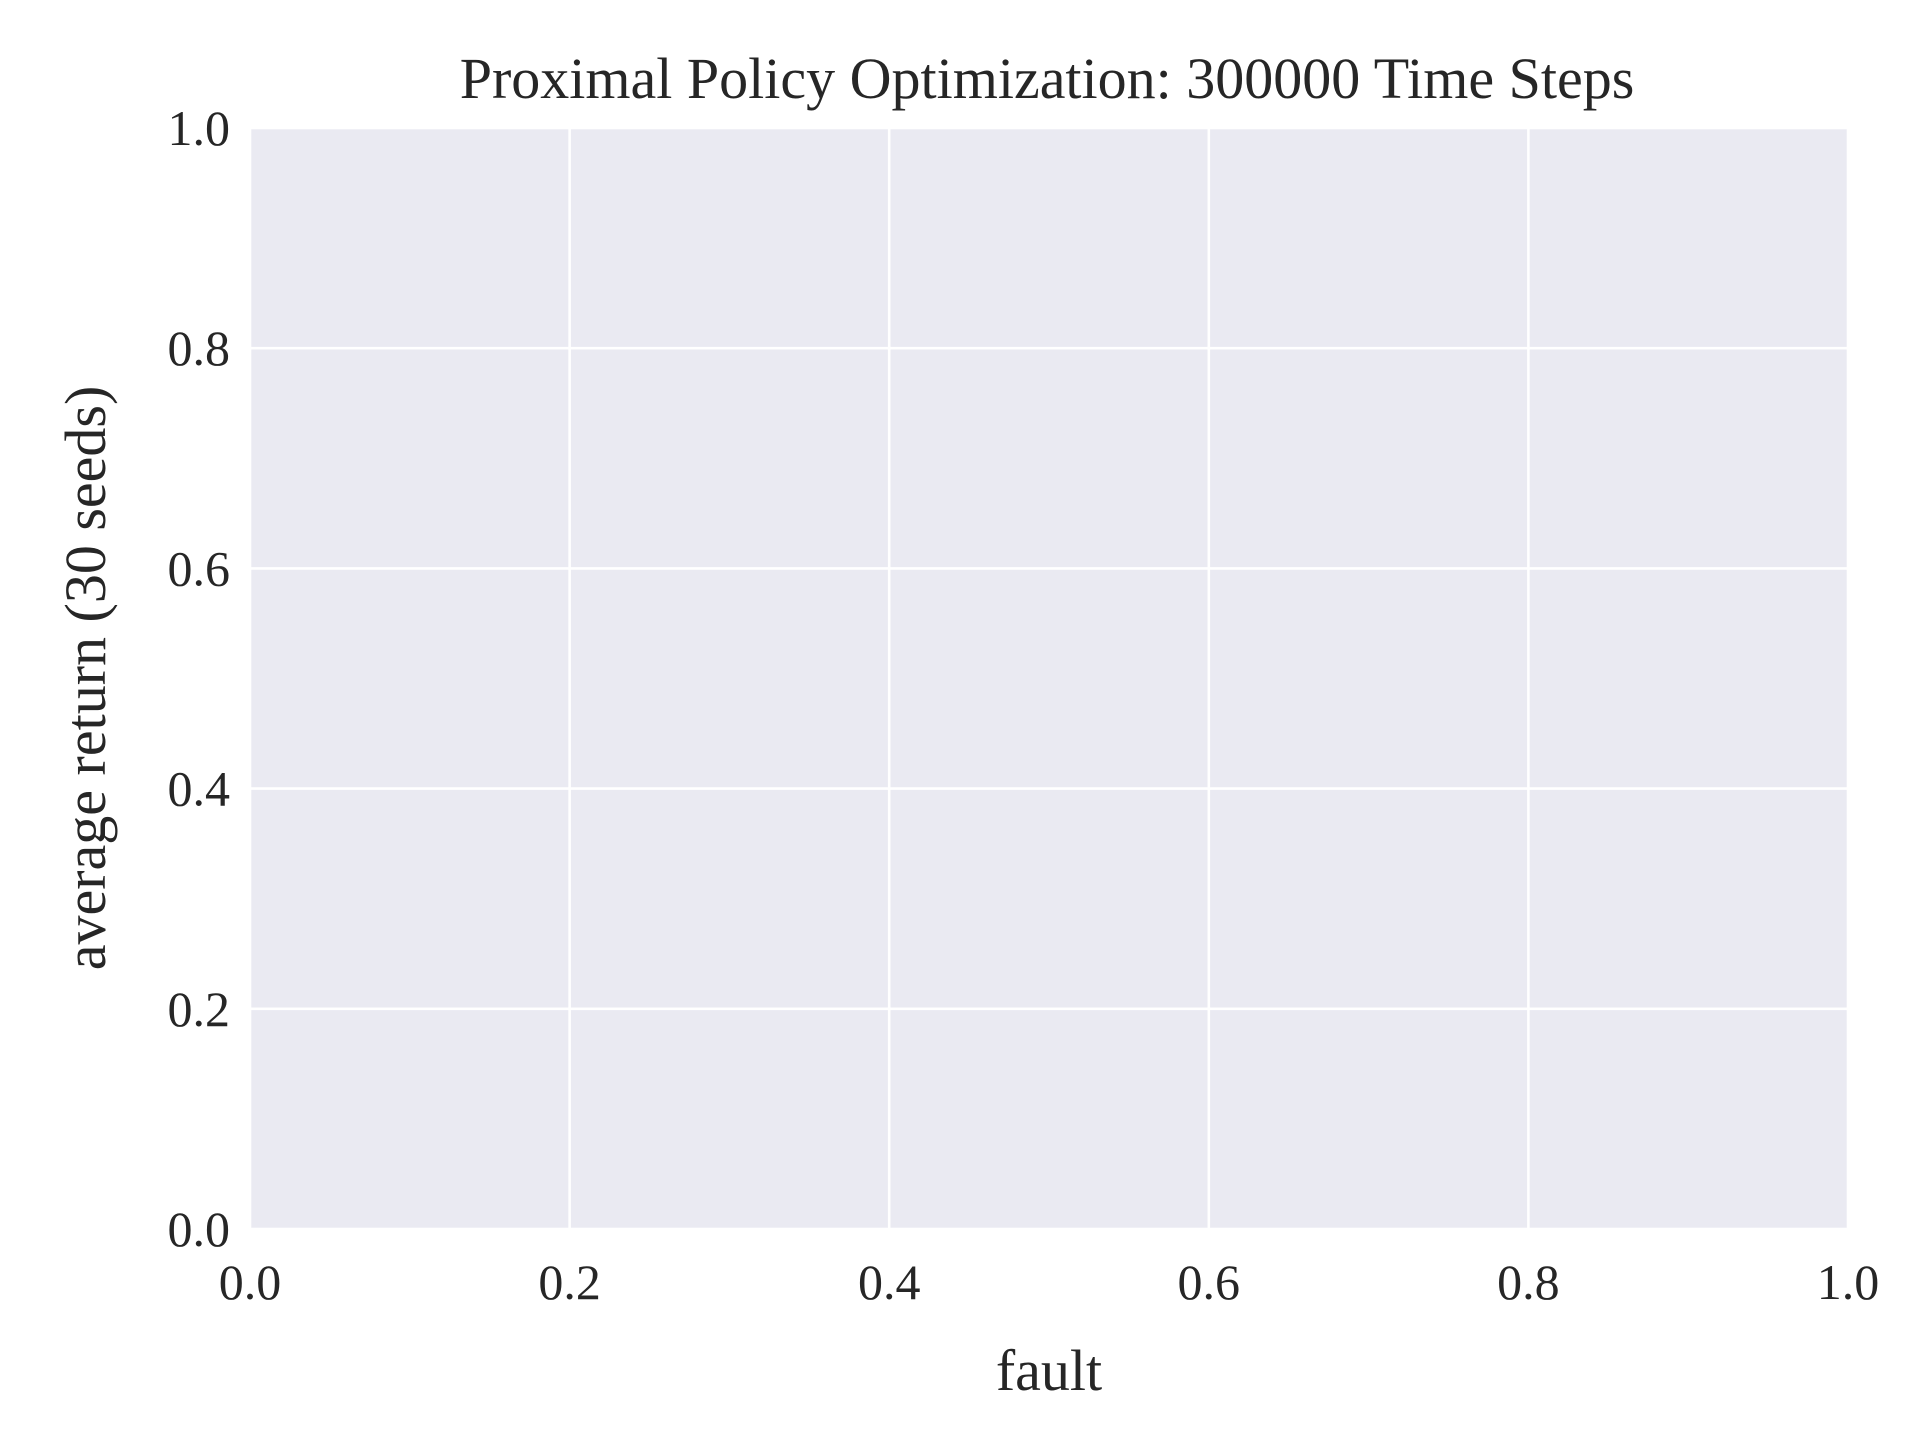 This screenshot has height=1440, width=1920. What do you see at coordinates (1528, 1282) in the screenshot?
I see `x-tick-label: 0.8` at bounding box center [1528, 1282].